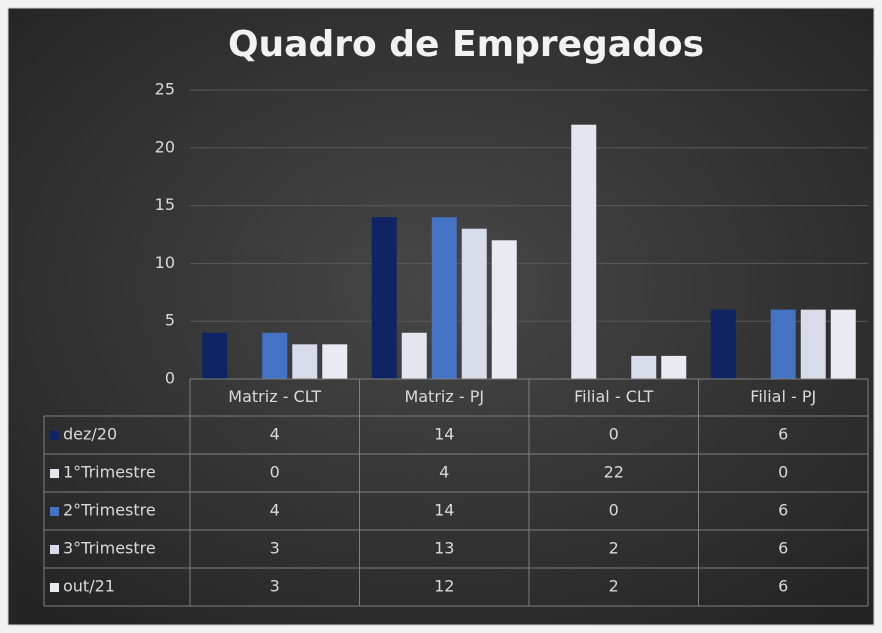 The image size is (882, 633). I want to click on x-tick-label: Matriz - PJ, so click(444, 396).